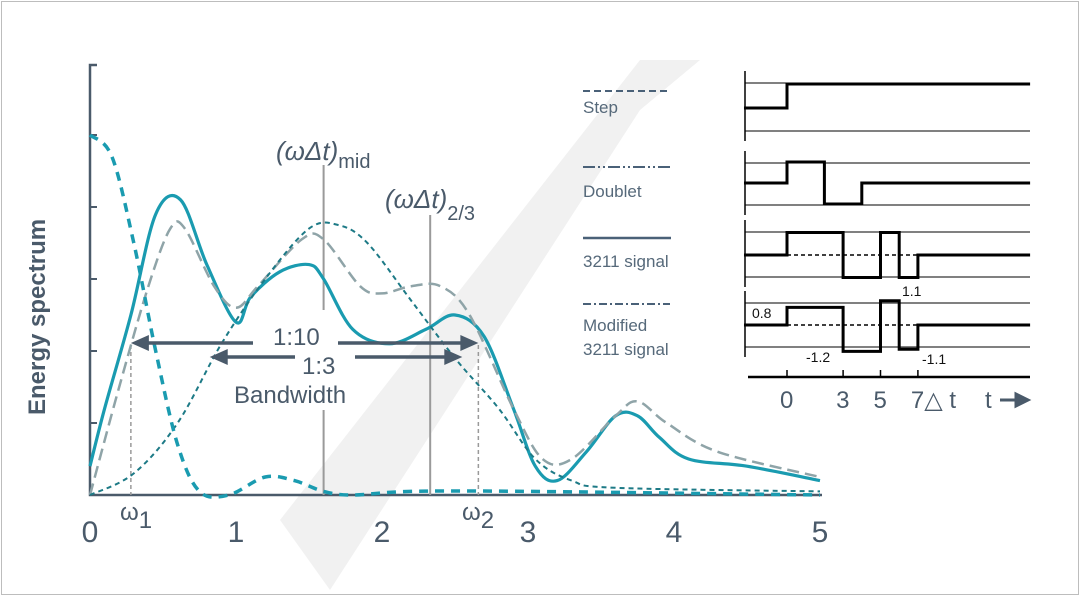 The height and width of the screenshot is (596, 1080). Describe the element at coordinates (762, 313) in the screenshot. I see `inset-value-label: 0.8` at that location.